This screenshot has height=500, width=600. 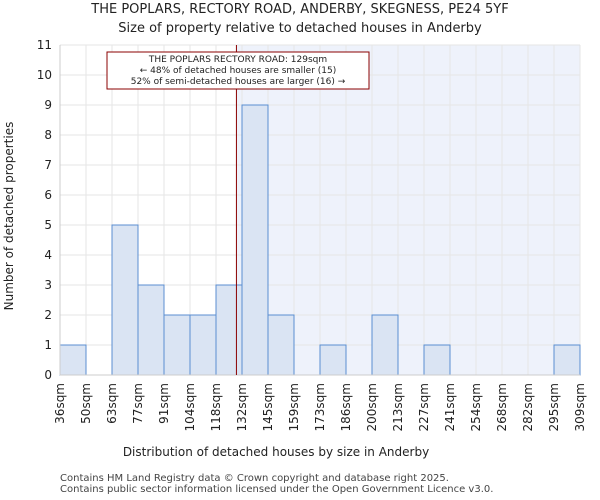 What do you see at coordinates (48, 225) in the screenshot?
I see `y-tick-label: 5` at bounding box center [48, 225].